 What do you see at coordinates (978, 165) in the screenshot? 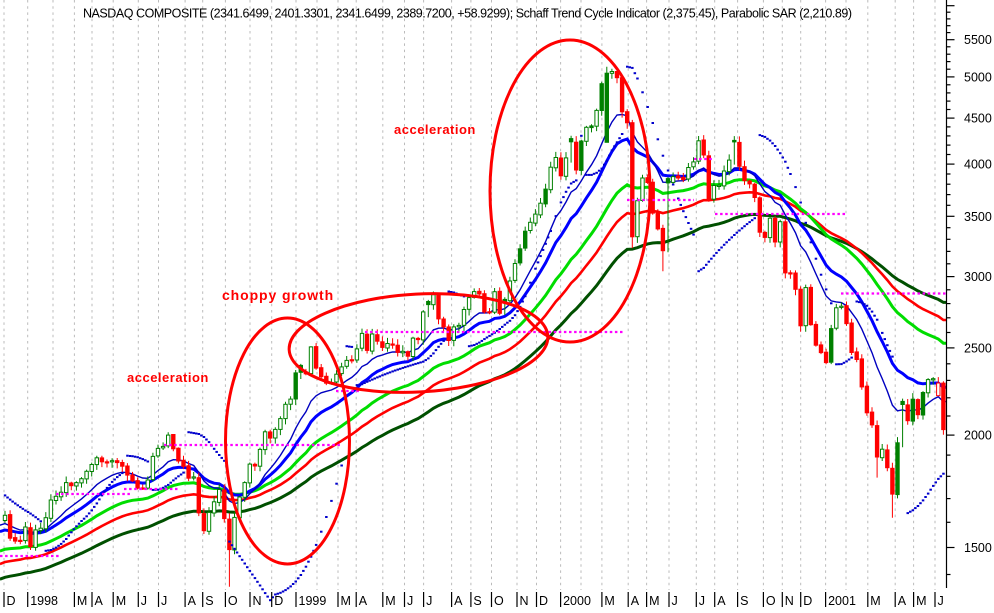
I see `svg-text: 4000` at bounding box center [978, 165].